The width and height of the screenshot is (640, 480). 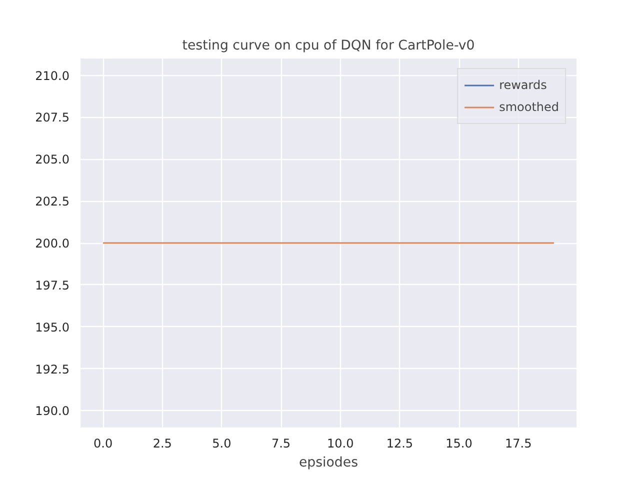 I want to click on x-tick-label: 5.0, so click(x=222, y=443).